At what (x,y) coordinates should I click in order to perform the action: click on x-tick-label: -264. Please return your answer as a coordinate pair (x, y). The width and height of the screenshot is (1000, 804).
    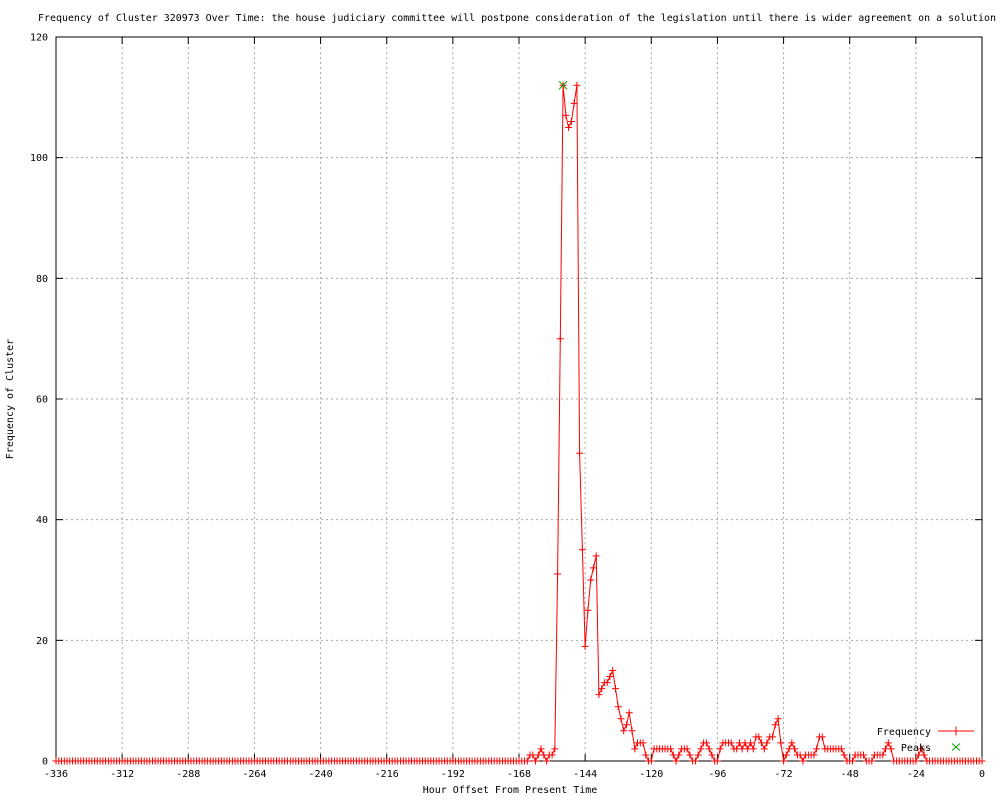
    Looking at the image, I should click on (254, 774).